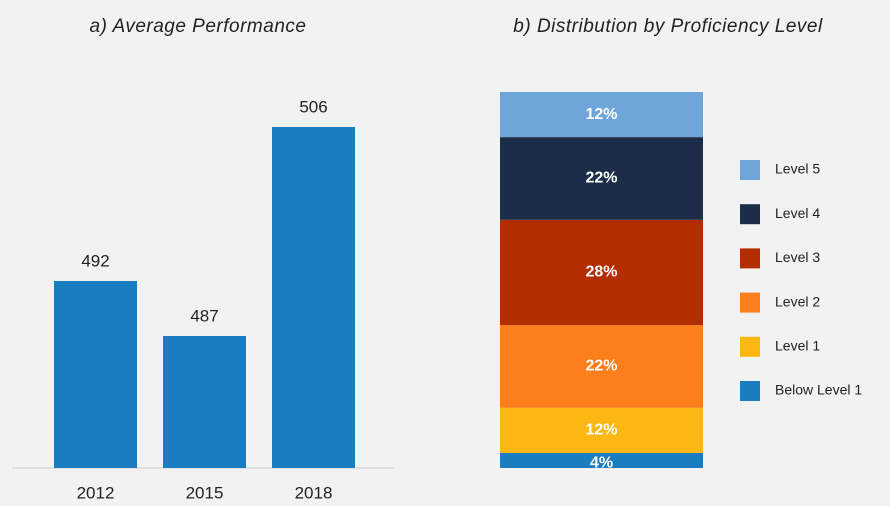  What do you see at coordinates (313, 106) in the screenshot?
I see `value-label: 506` at bounding box center [313, 106].